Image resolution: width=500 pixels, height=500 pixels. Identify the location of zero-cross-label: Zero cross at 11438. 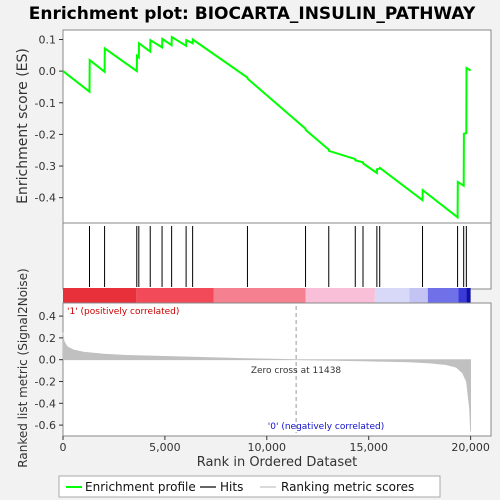
(296, 371).